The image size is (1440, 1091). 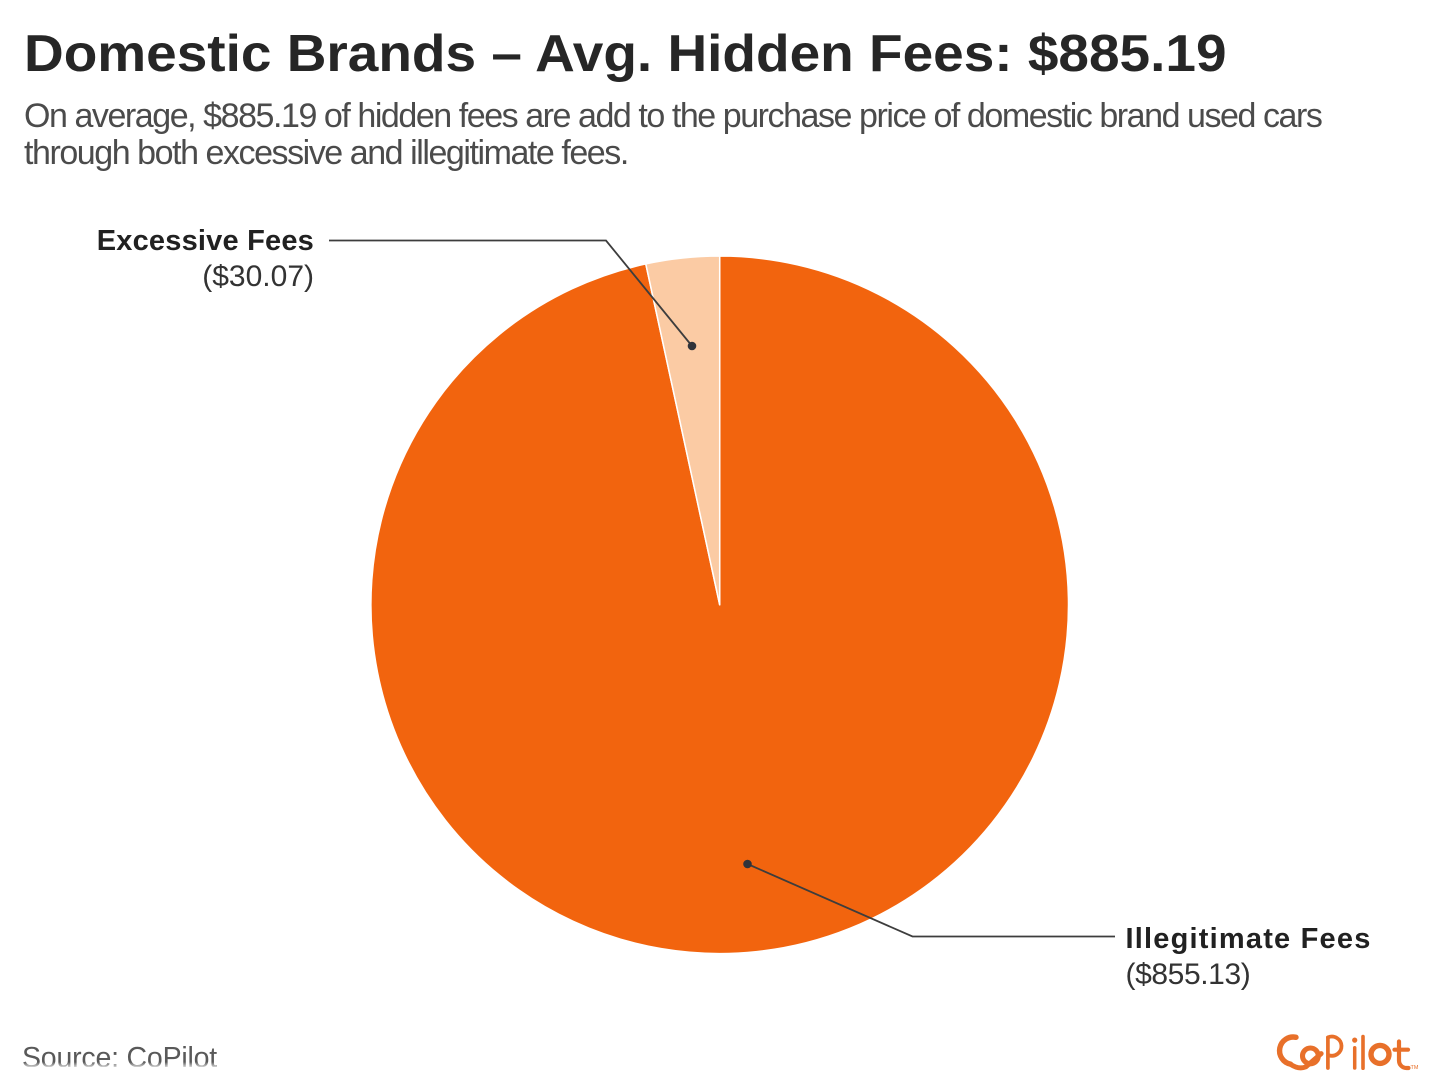 I want to click on svg-text: TM, so click(x=1415, y=1068).